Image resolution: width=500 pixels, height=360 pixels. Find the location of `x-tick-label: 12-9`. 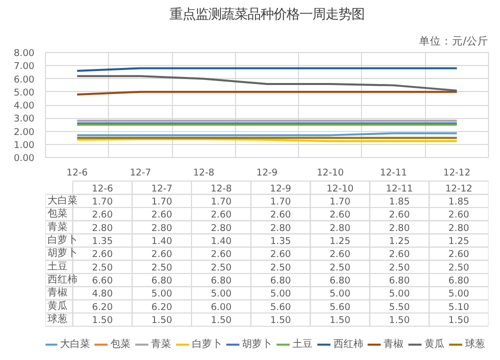

x-tick-label: 12-9 is located at coordinates (267, 173).